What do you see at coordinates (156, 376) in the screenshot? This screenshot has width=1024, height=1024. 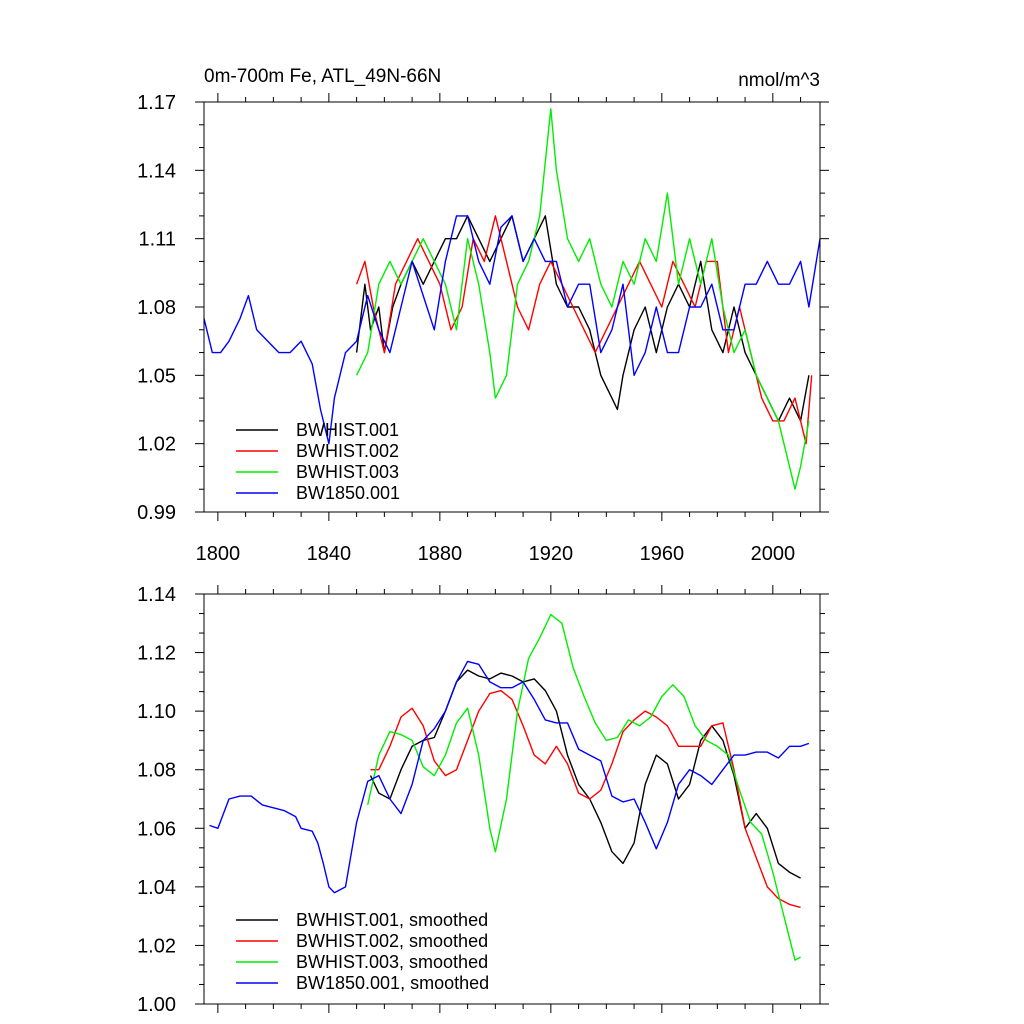 I see `y-tick-label: 1.05` at bounding box center [156, 376].